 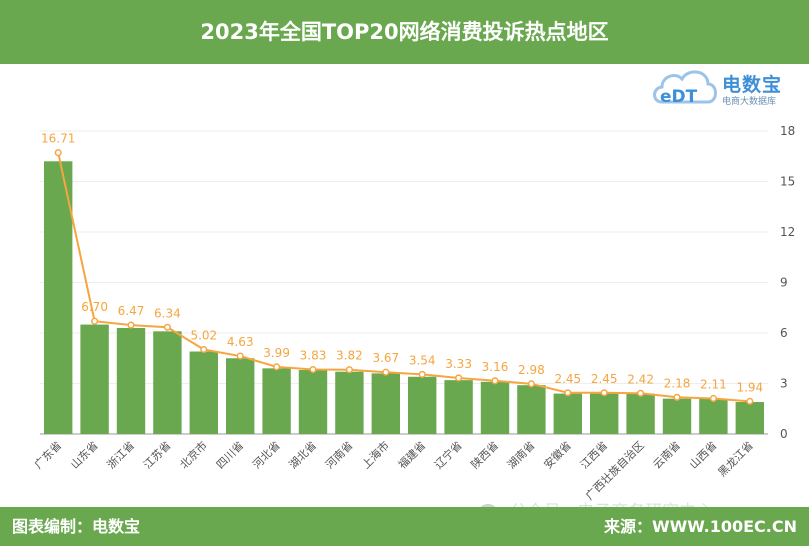 I want to click on x-tick-label: 北京市, so click(x=193, y=454).